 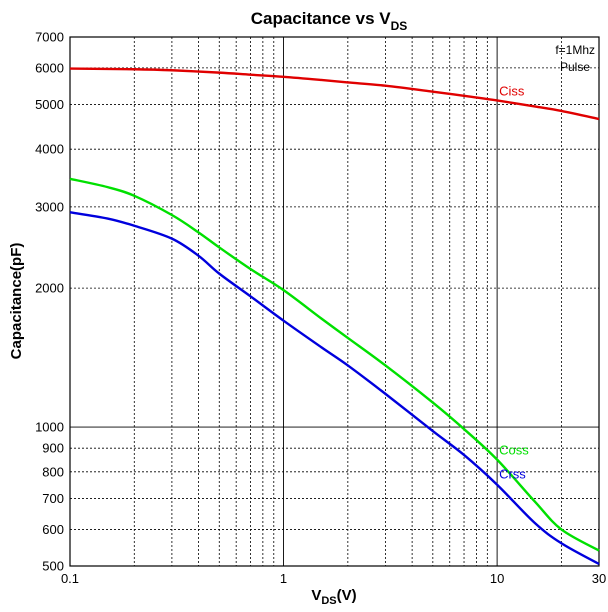 I want to click on y-tick-label: 600, so click(x=53, y=529).